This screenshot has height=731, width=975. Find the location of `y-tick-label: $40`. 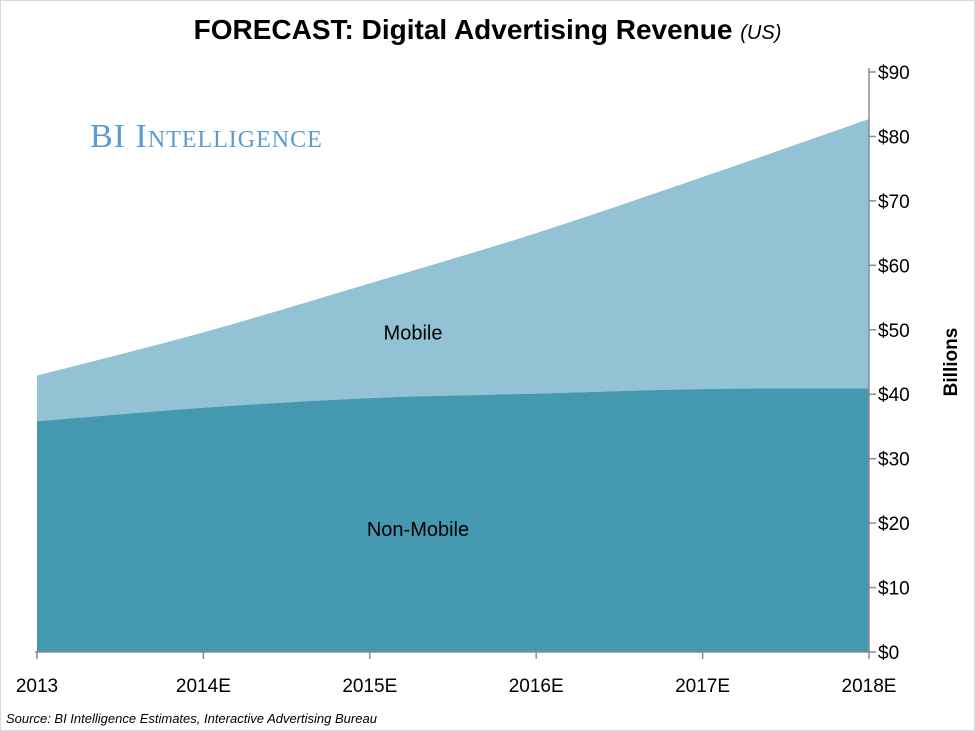

y-tick-label: $40 is located at coordinates (894, 395).